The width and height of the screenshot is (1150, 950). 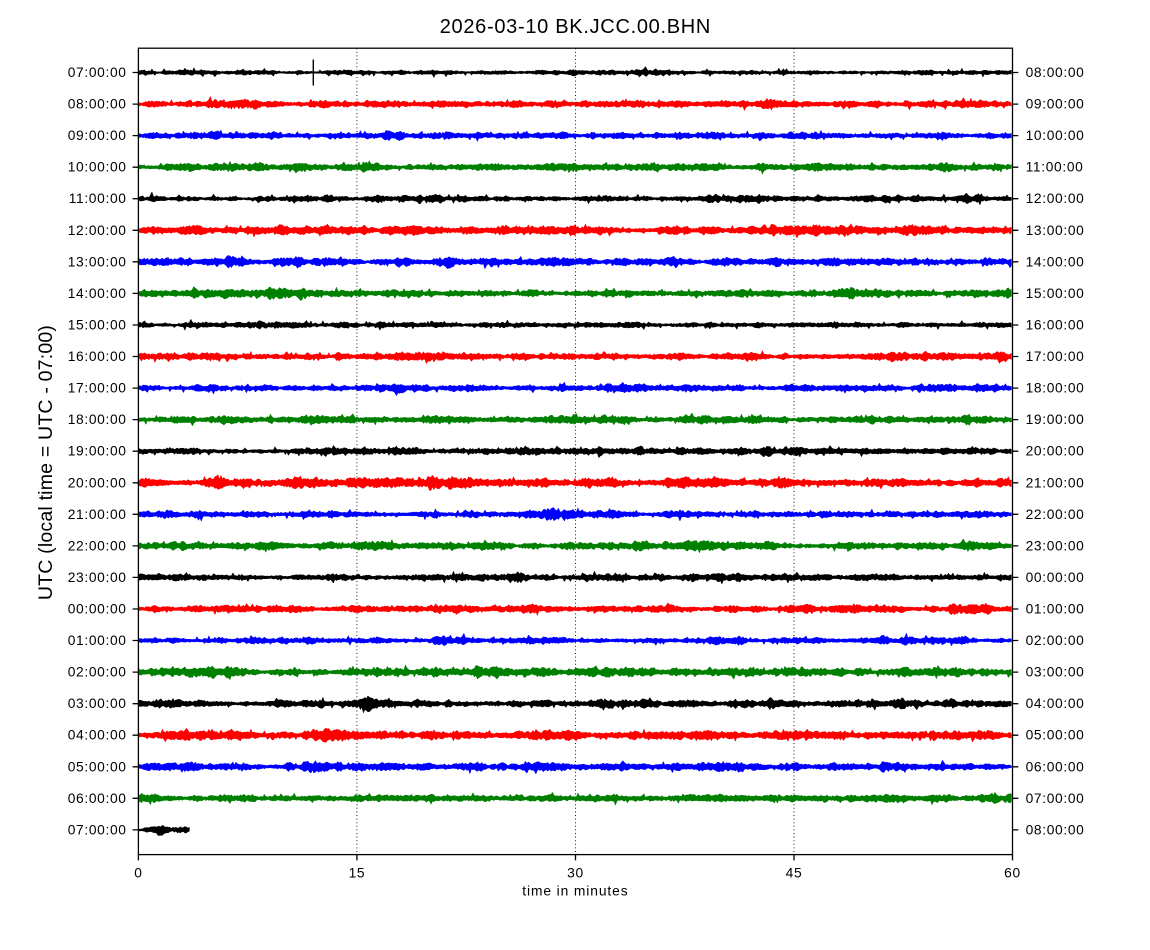 What do you see at coordinates (357, 872) in the screenshot?
I see `svg-text: 15` at bounding box center [357, 872].